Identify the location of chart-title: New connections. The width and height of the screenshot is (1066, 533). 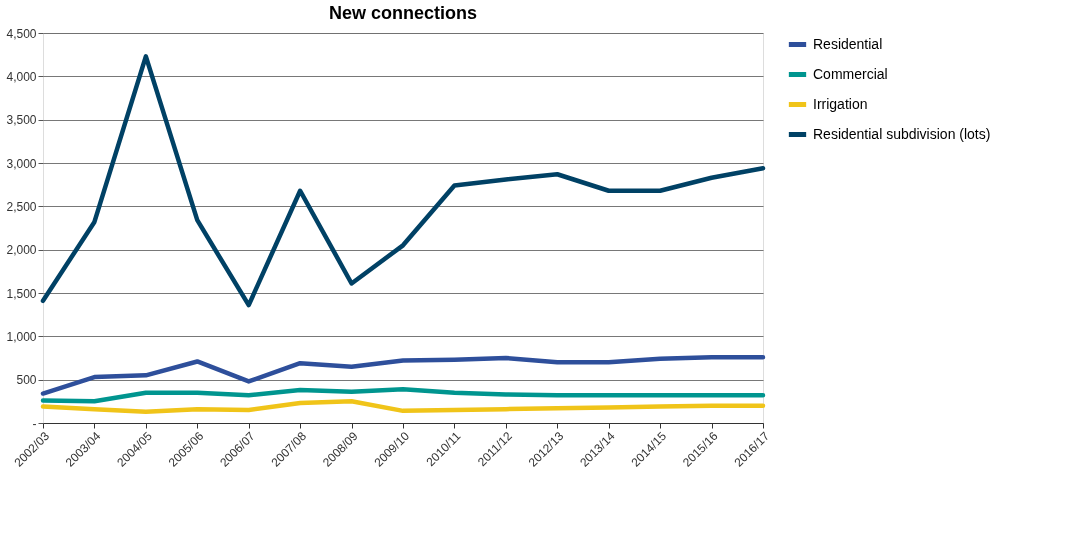
(403, 13).